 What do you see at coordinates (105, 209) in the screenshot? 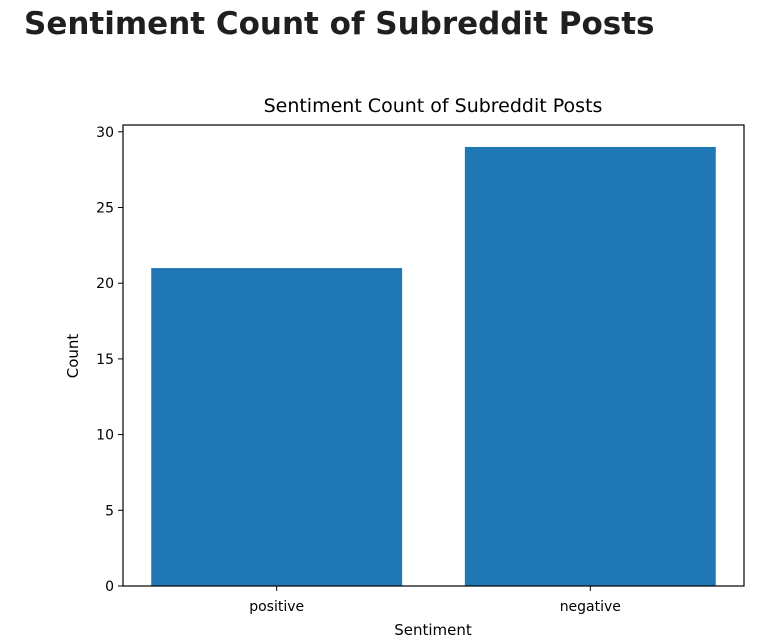
I see `y-tick-label: 25` at bounding box center [105, 209].